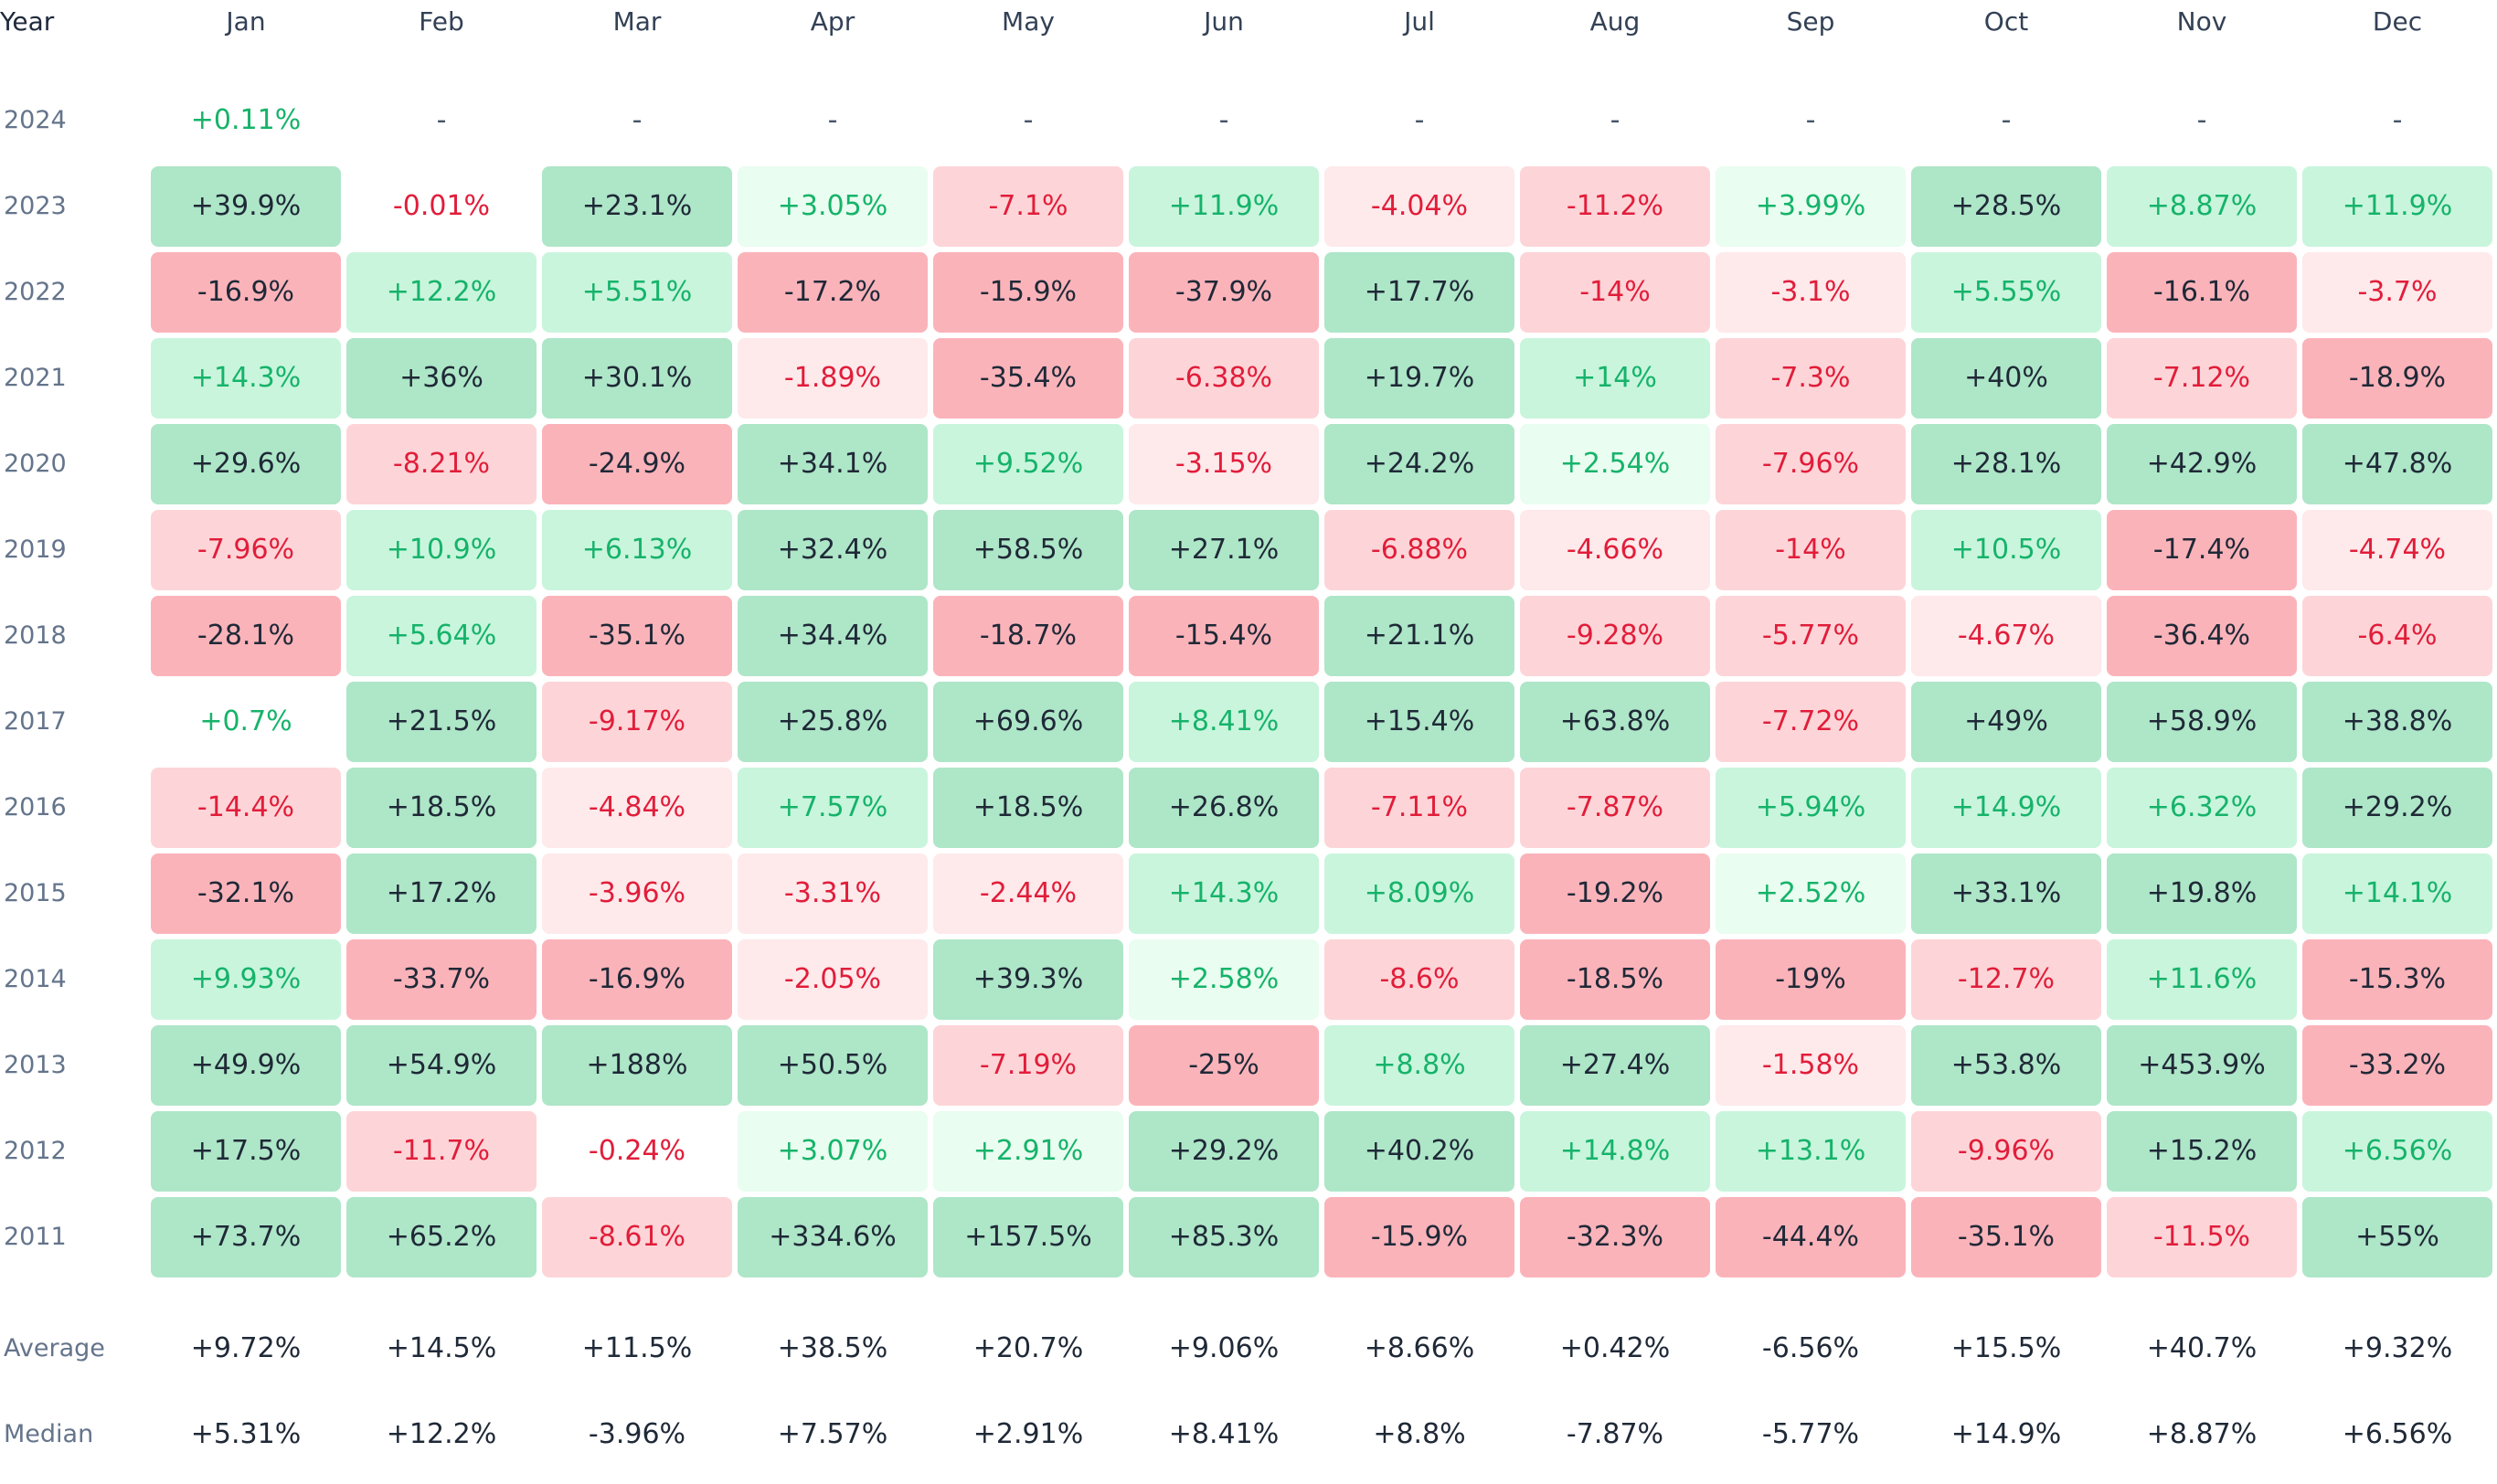 The image size is (2497, 1484). I want to click on summary-median-dec: +6.56%, so click(2397, 1434).